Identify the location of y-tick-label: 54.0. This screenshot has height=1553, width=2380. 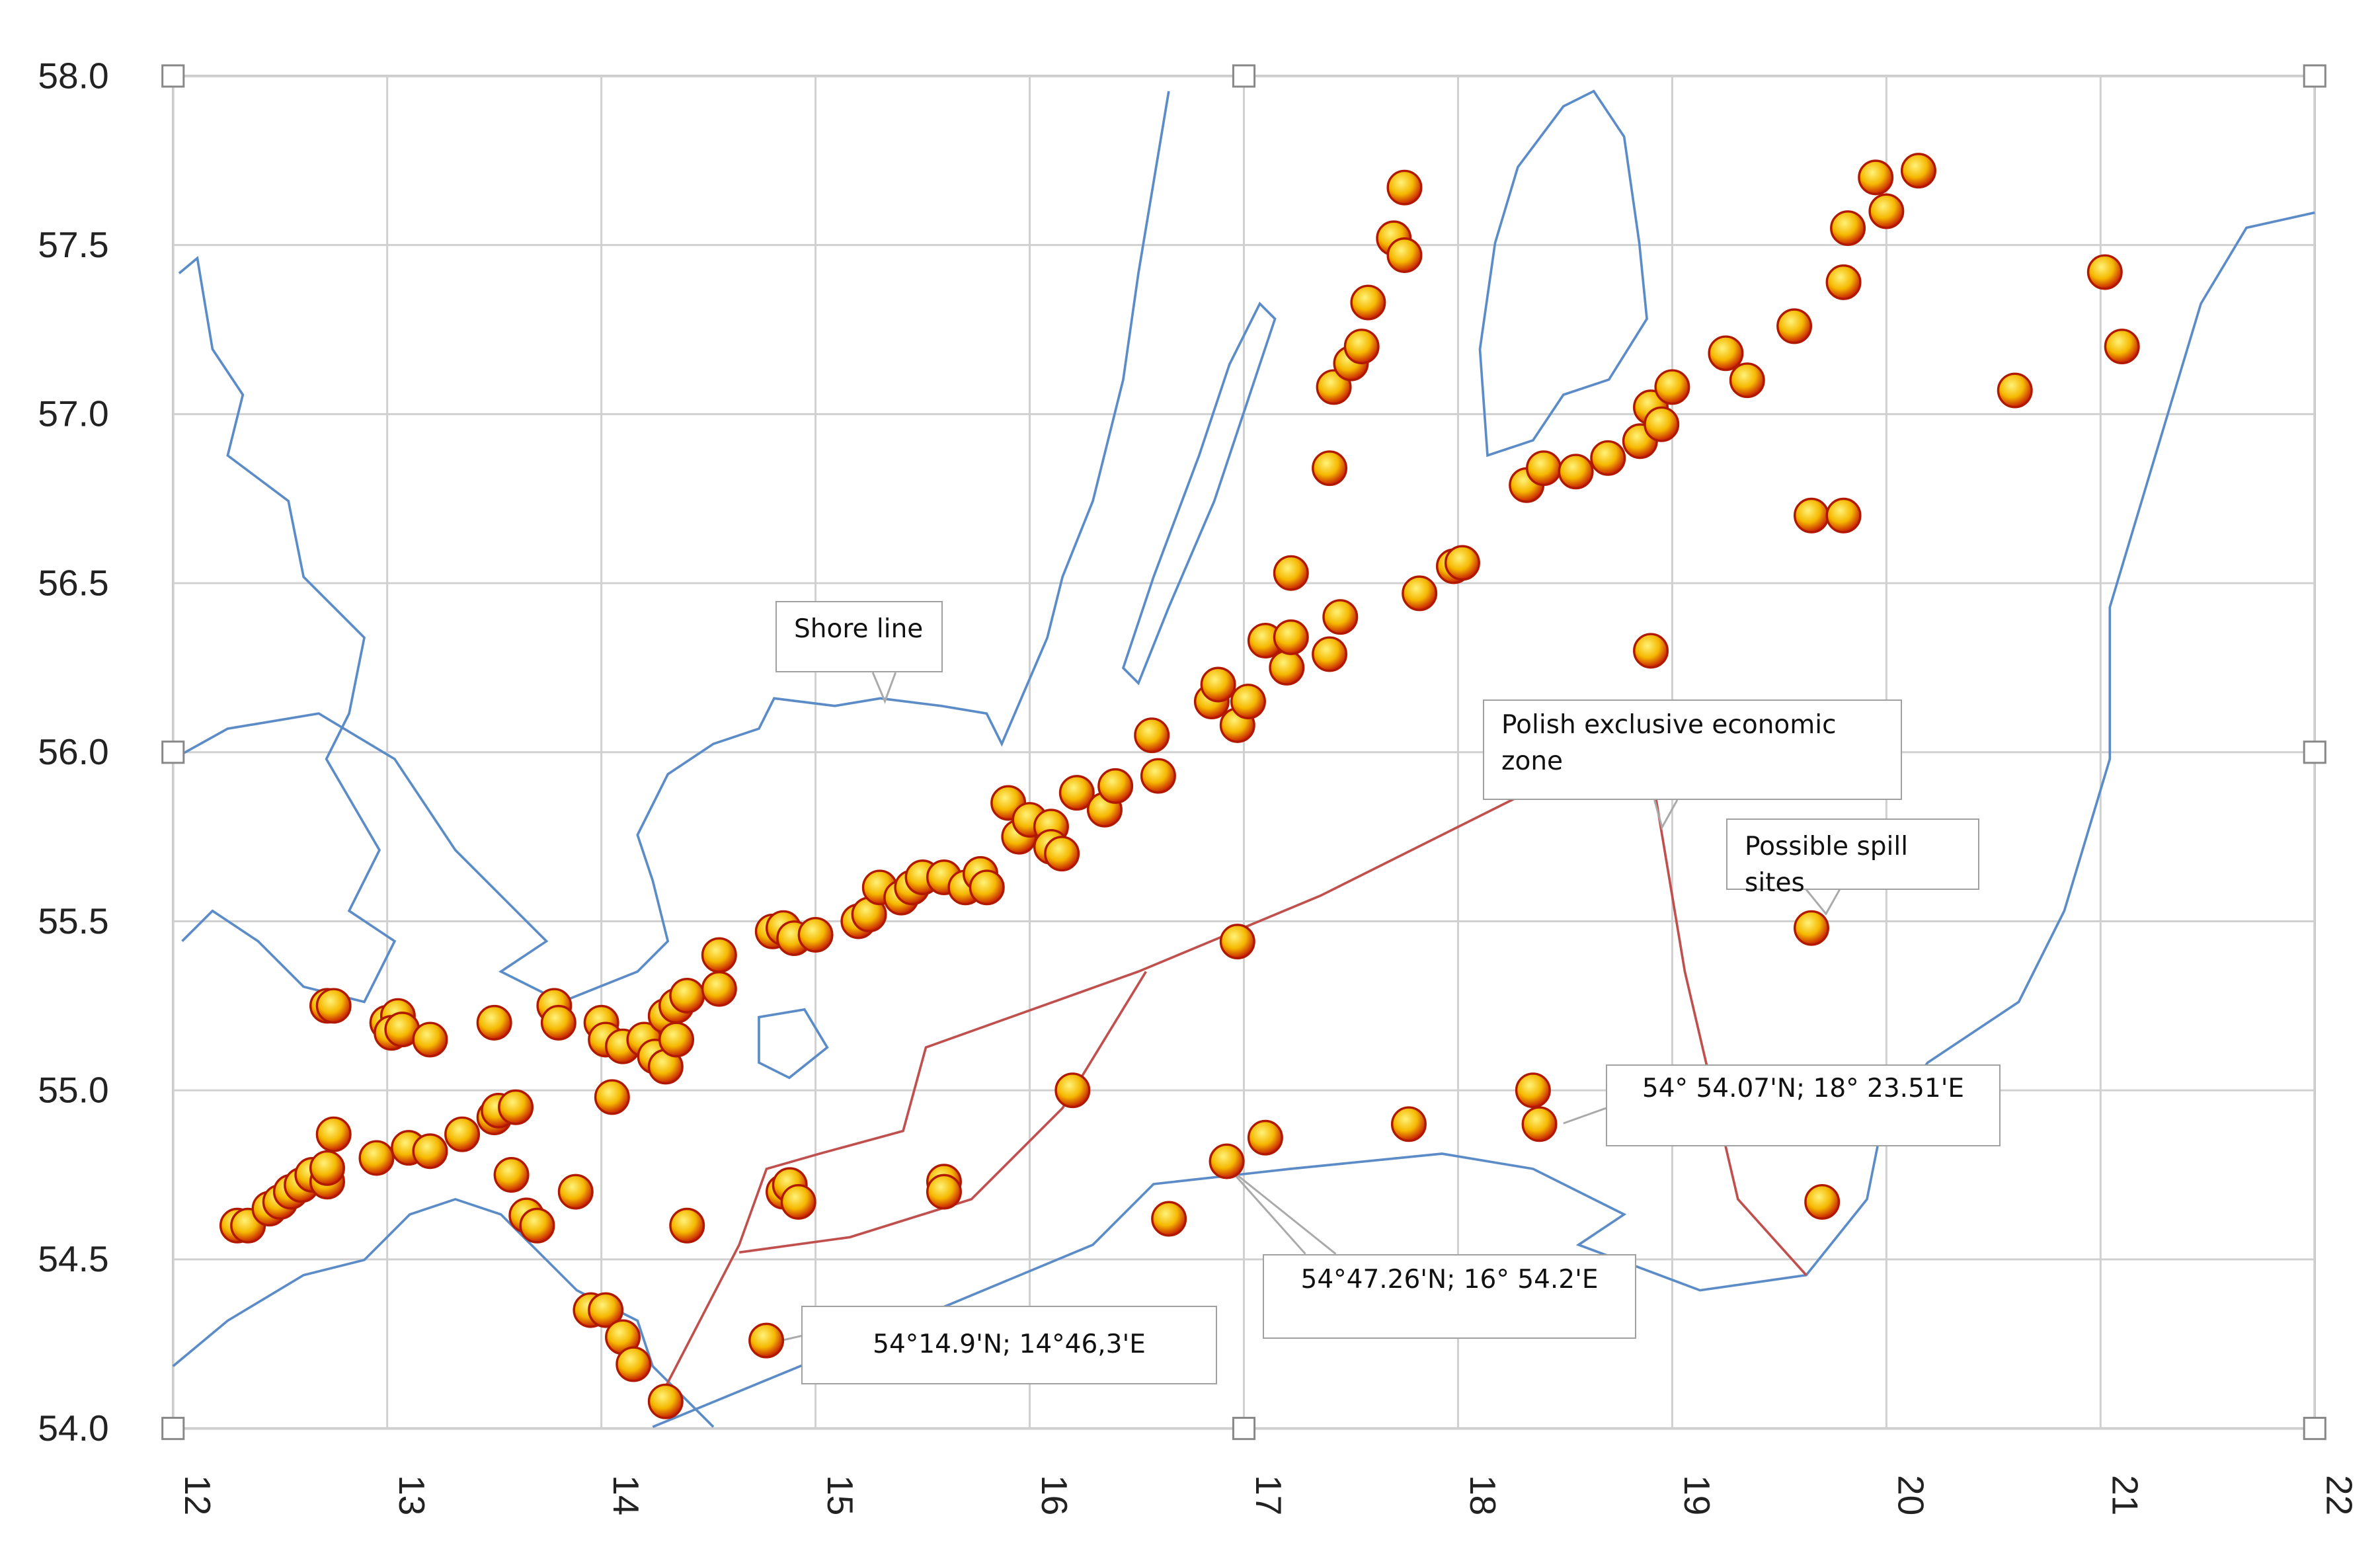
(73, 1428).